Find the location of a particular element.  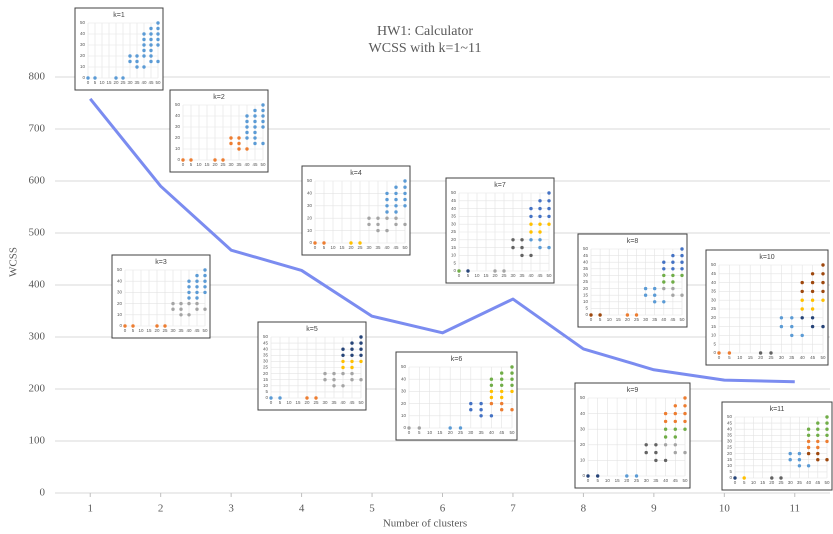

x-tick-label: 4 is located at coordinates (302, 509).